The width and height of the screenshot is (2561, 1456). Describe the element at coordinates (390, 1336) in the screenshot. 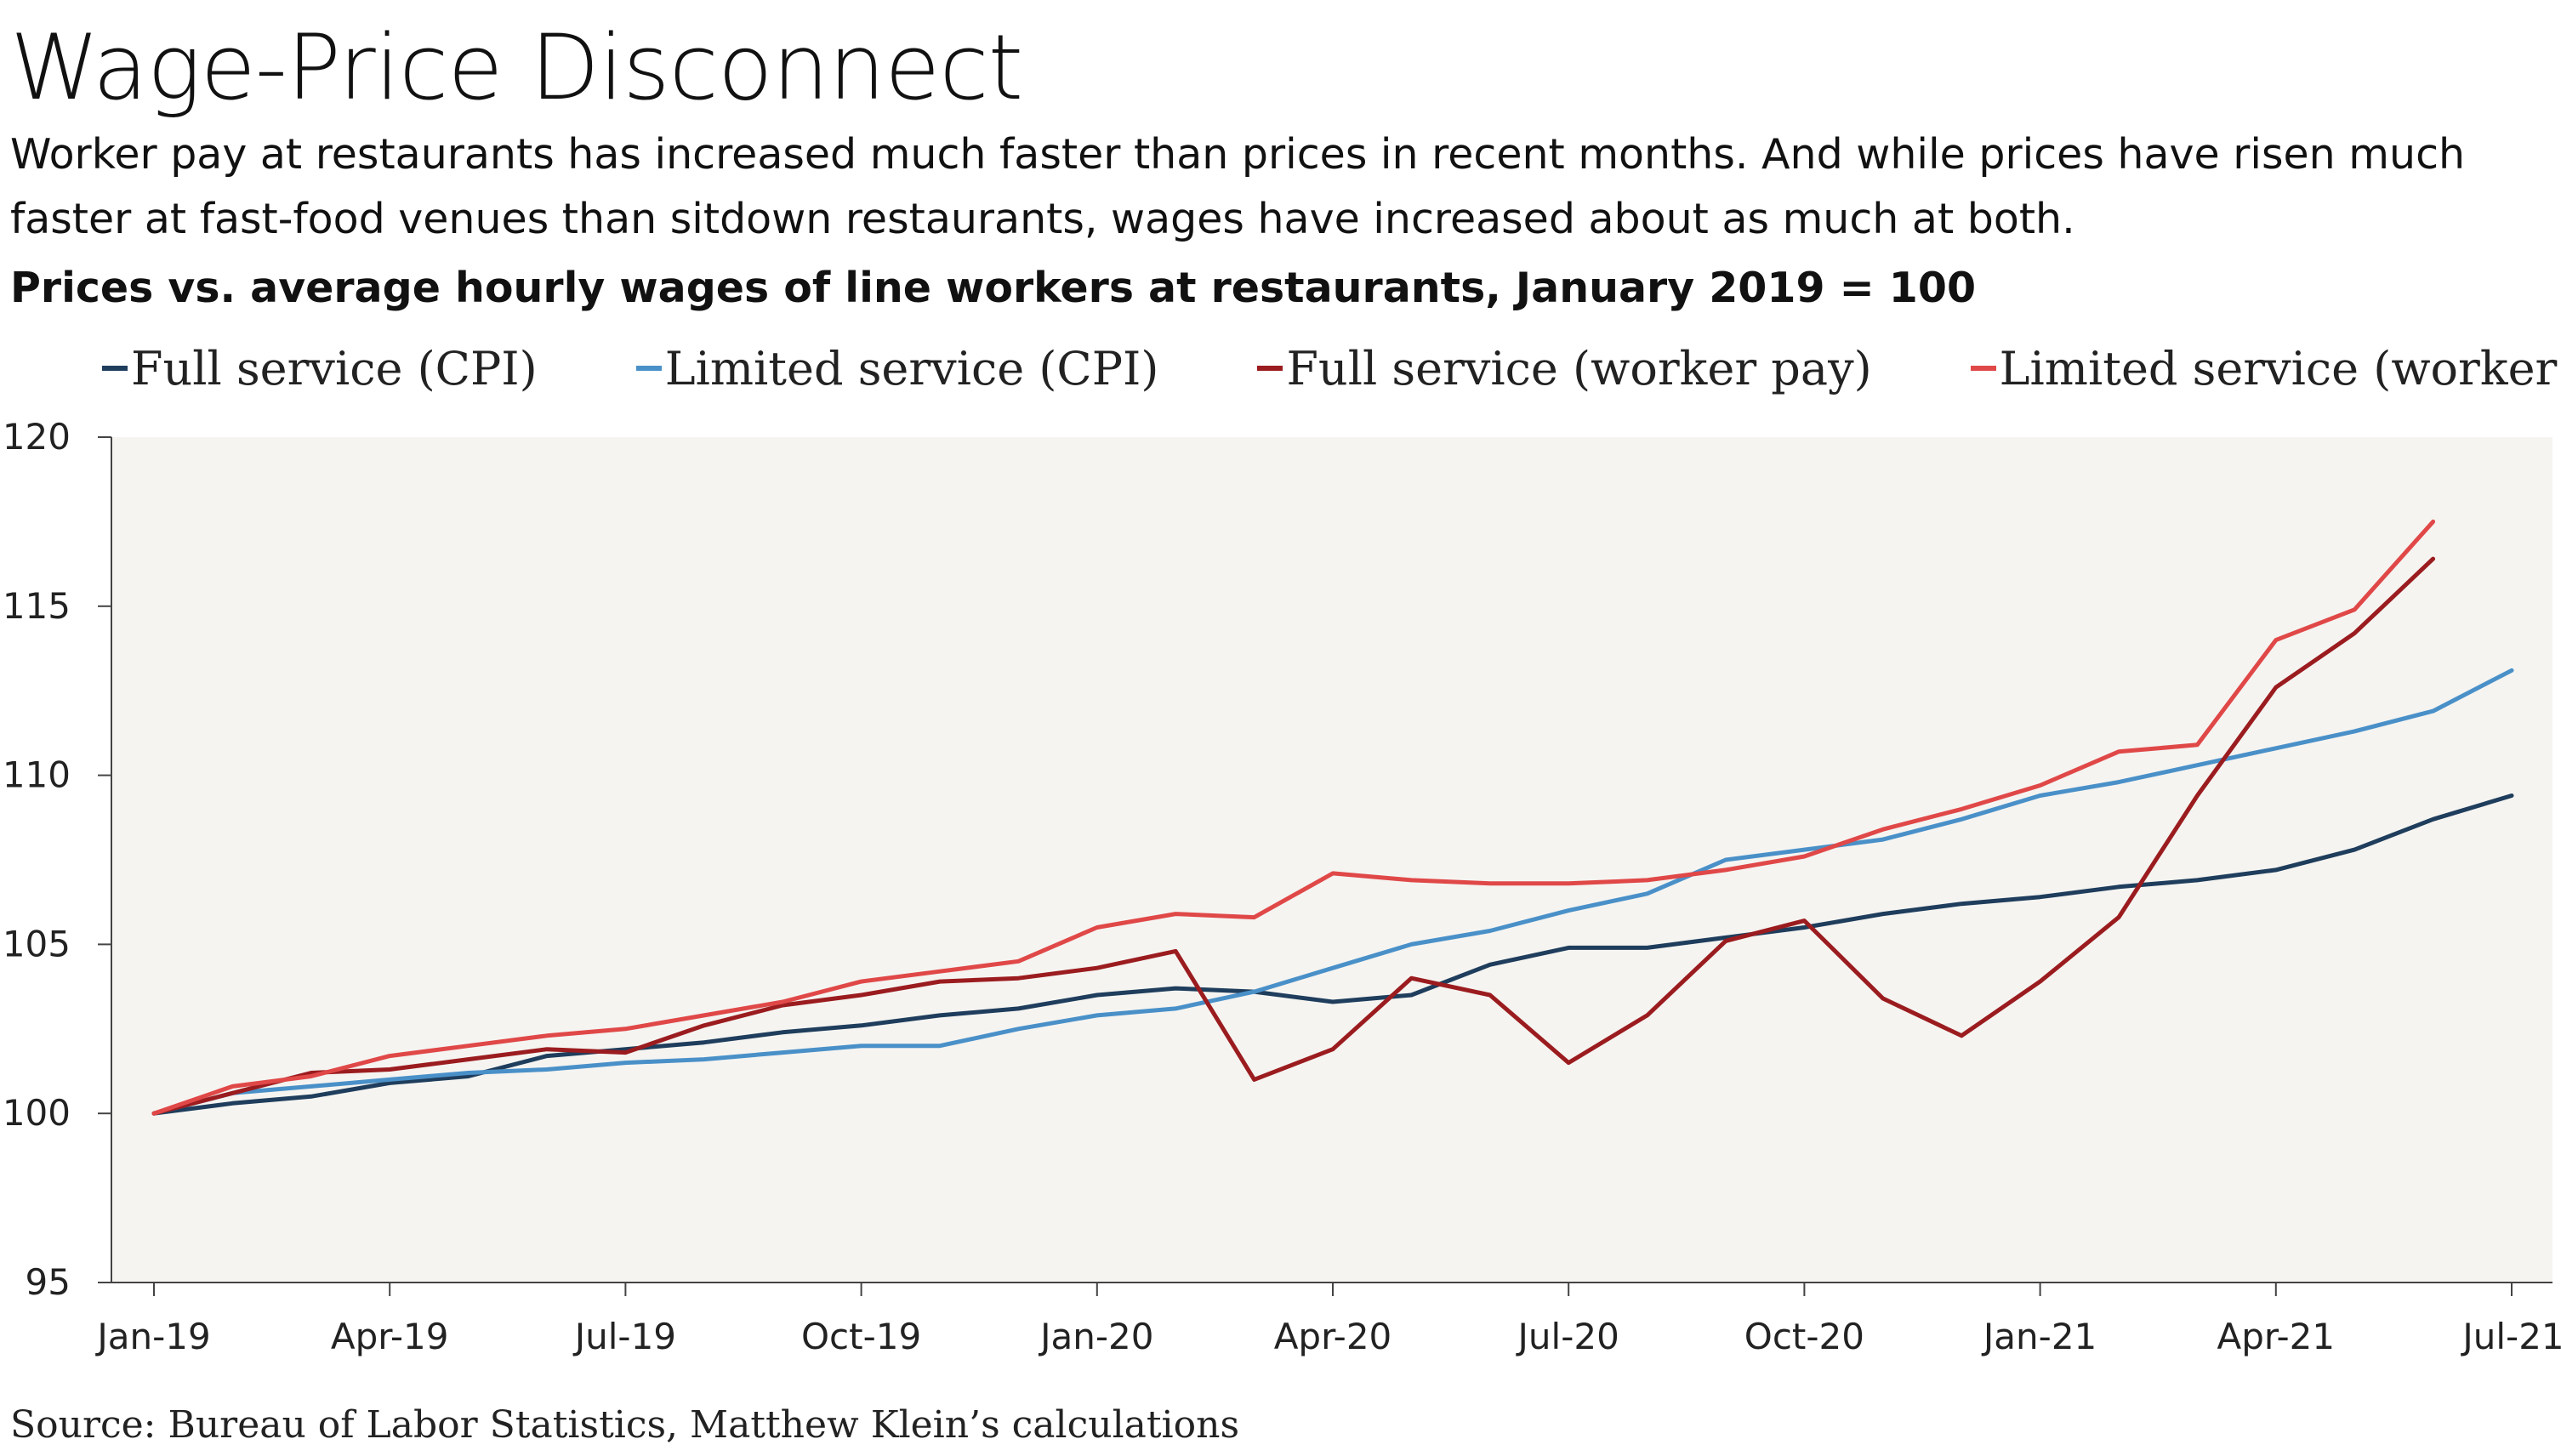

I see `x-tick-label: Apr-19` at that location.